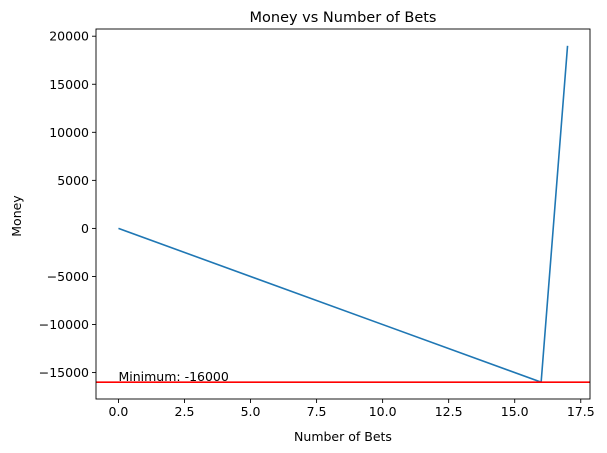  I want to click on y-tick-label: 10000, so click(69, 132).